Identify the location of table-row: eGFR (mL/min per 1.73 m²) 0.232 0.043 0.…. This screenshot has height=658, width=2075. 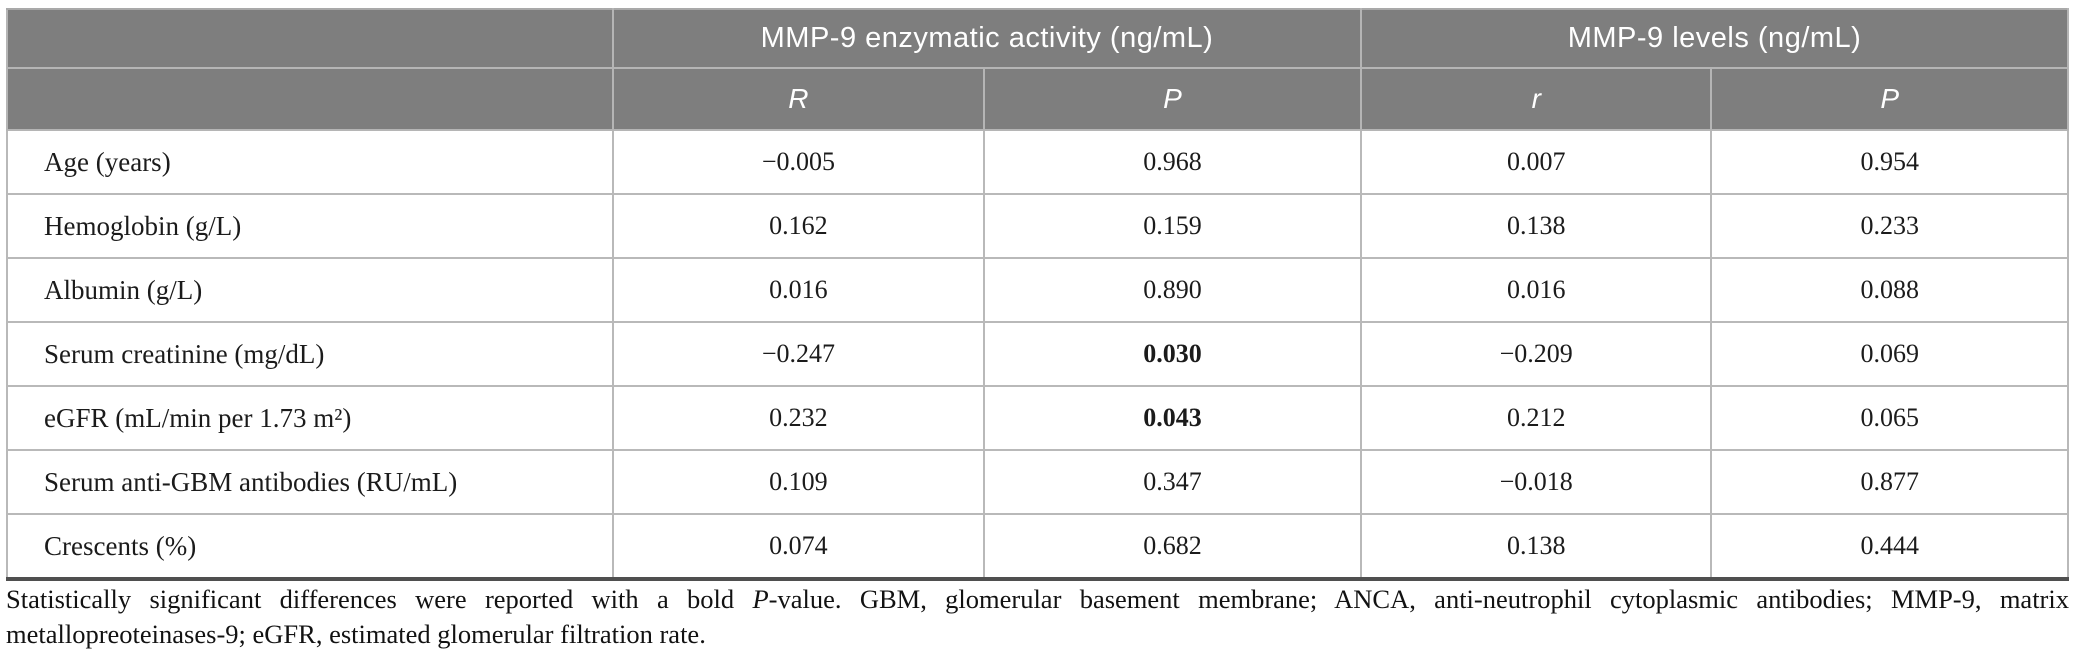
(1037, 418).